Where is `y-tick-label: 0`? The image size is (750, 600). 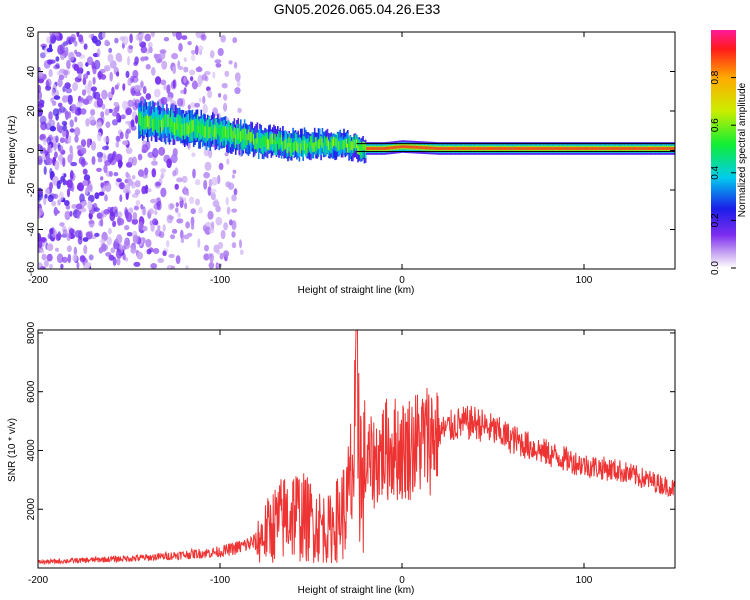
y-tick-label: 0 is located at coordinates (31, 150).